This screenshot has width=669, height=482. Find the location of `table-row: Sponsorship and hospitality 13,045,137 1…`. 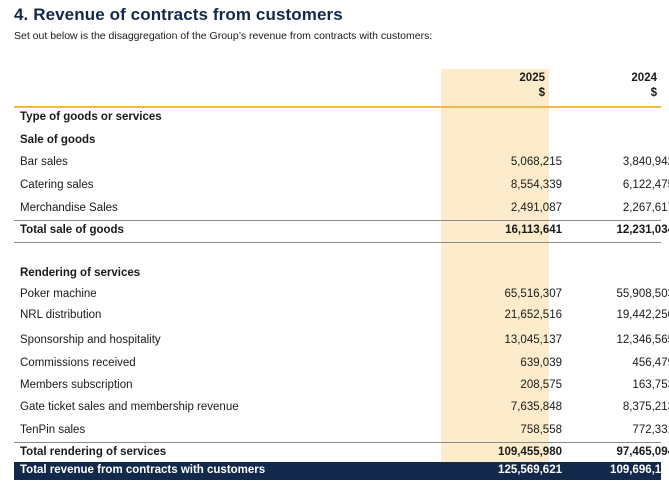

table-row: Sponsorship and hospitality 13,045,137 1… is located at coordinates (341, 341).